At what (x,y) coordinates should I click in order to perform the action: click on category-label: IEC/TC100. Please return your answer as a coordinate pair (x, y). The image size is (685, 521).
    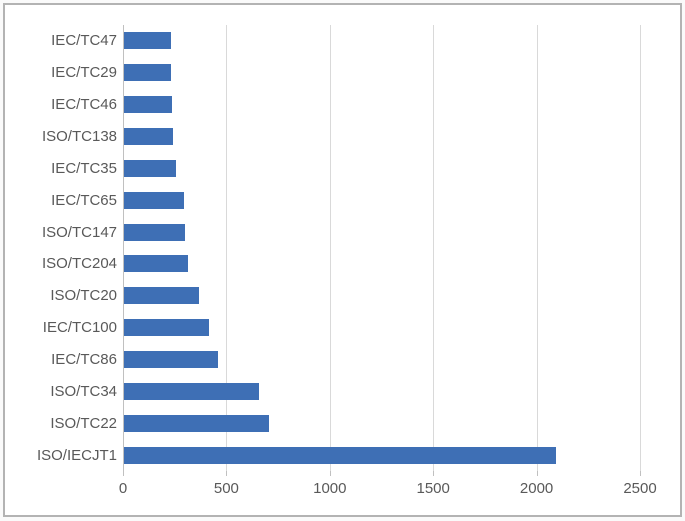
    Looking at the image, I should click on (79, 328).